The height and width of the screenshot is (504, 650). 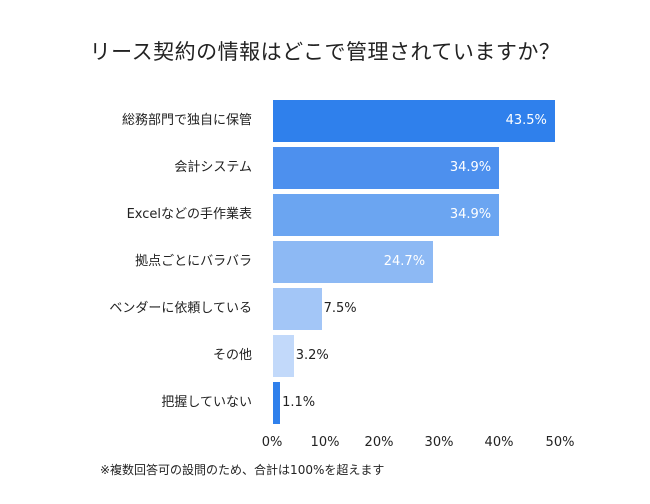 What do you see at coordinates (379, 442) in the screenshot?
I see `x-tick-label: 20%` at bounding box center [379, 442].